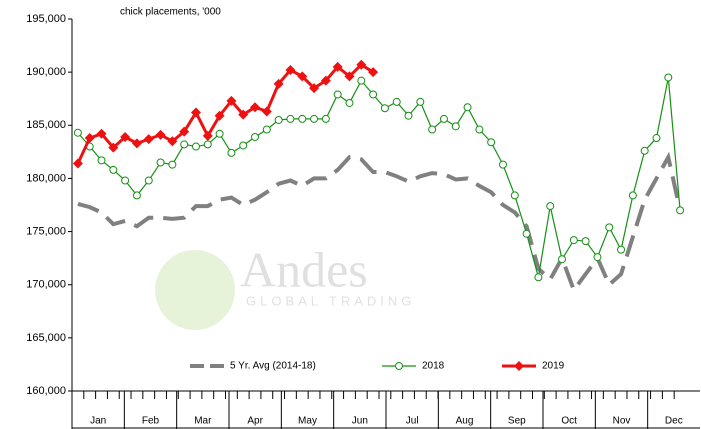 Image resolution: width=701 pixels, height=429 pixels. Describe the element at coordinates (46, 178) in the screenshot. I see `y-tick-label: 180,000` at that location.